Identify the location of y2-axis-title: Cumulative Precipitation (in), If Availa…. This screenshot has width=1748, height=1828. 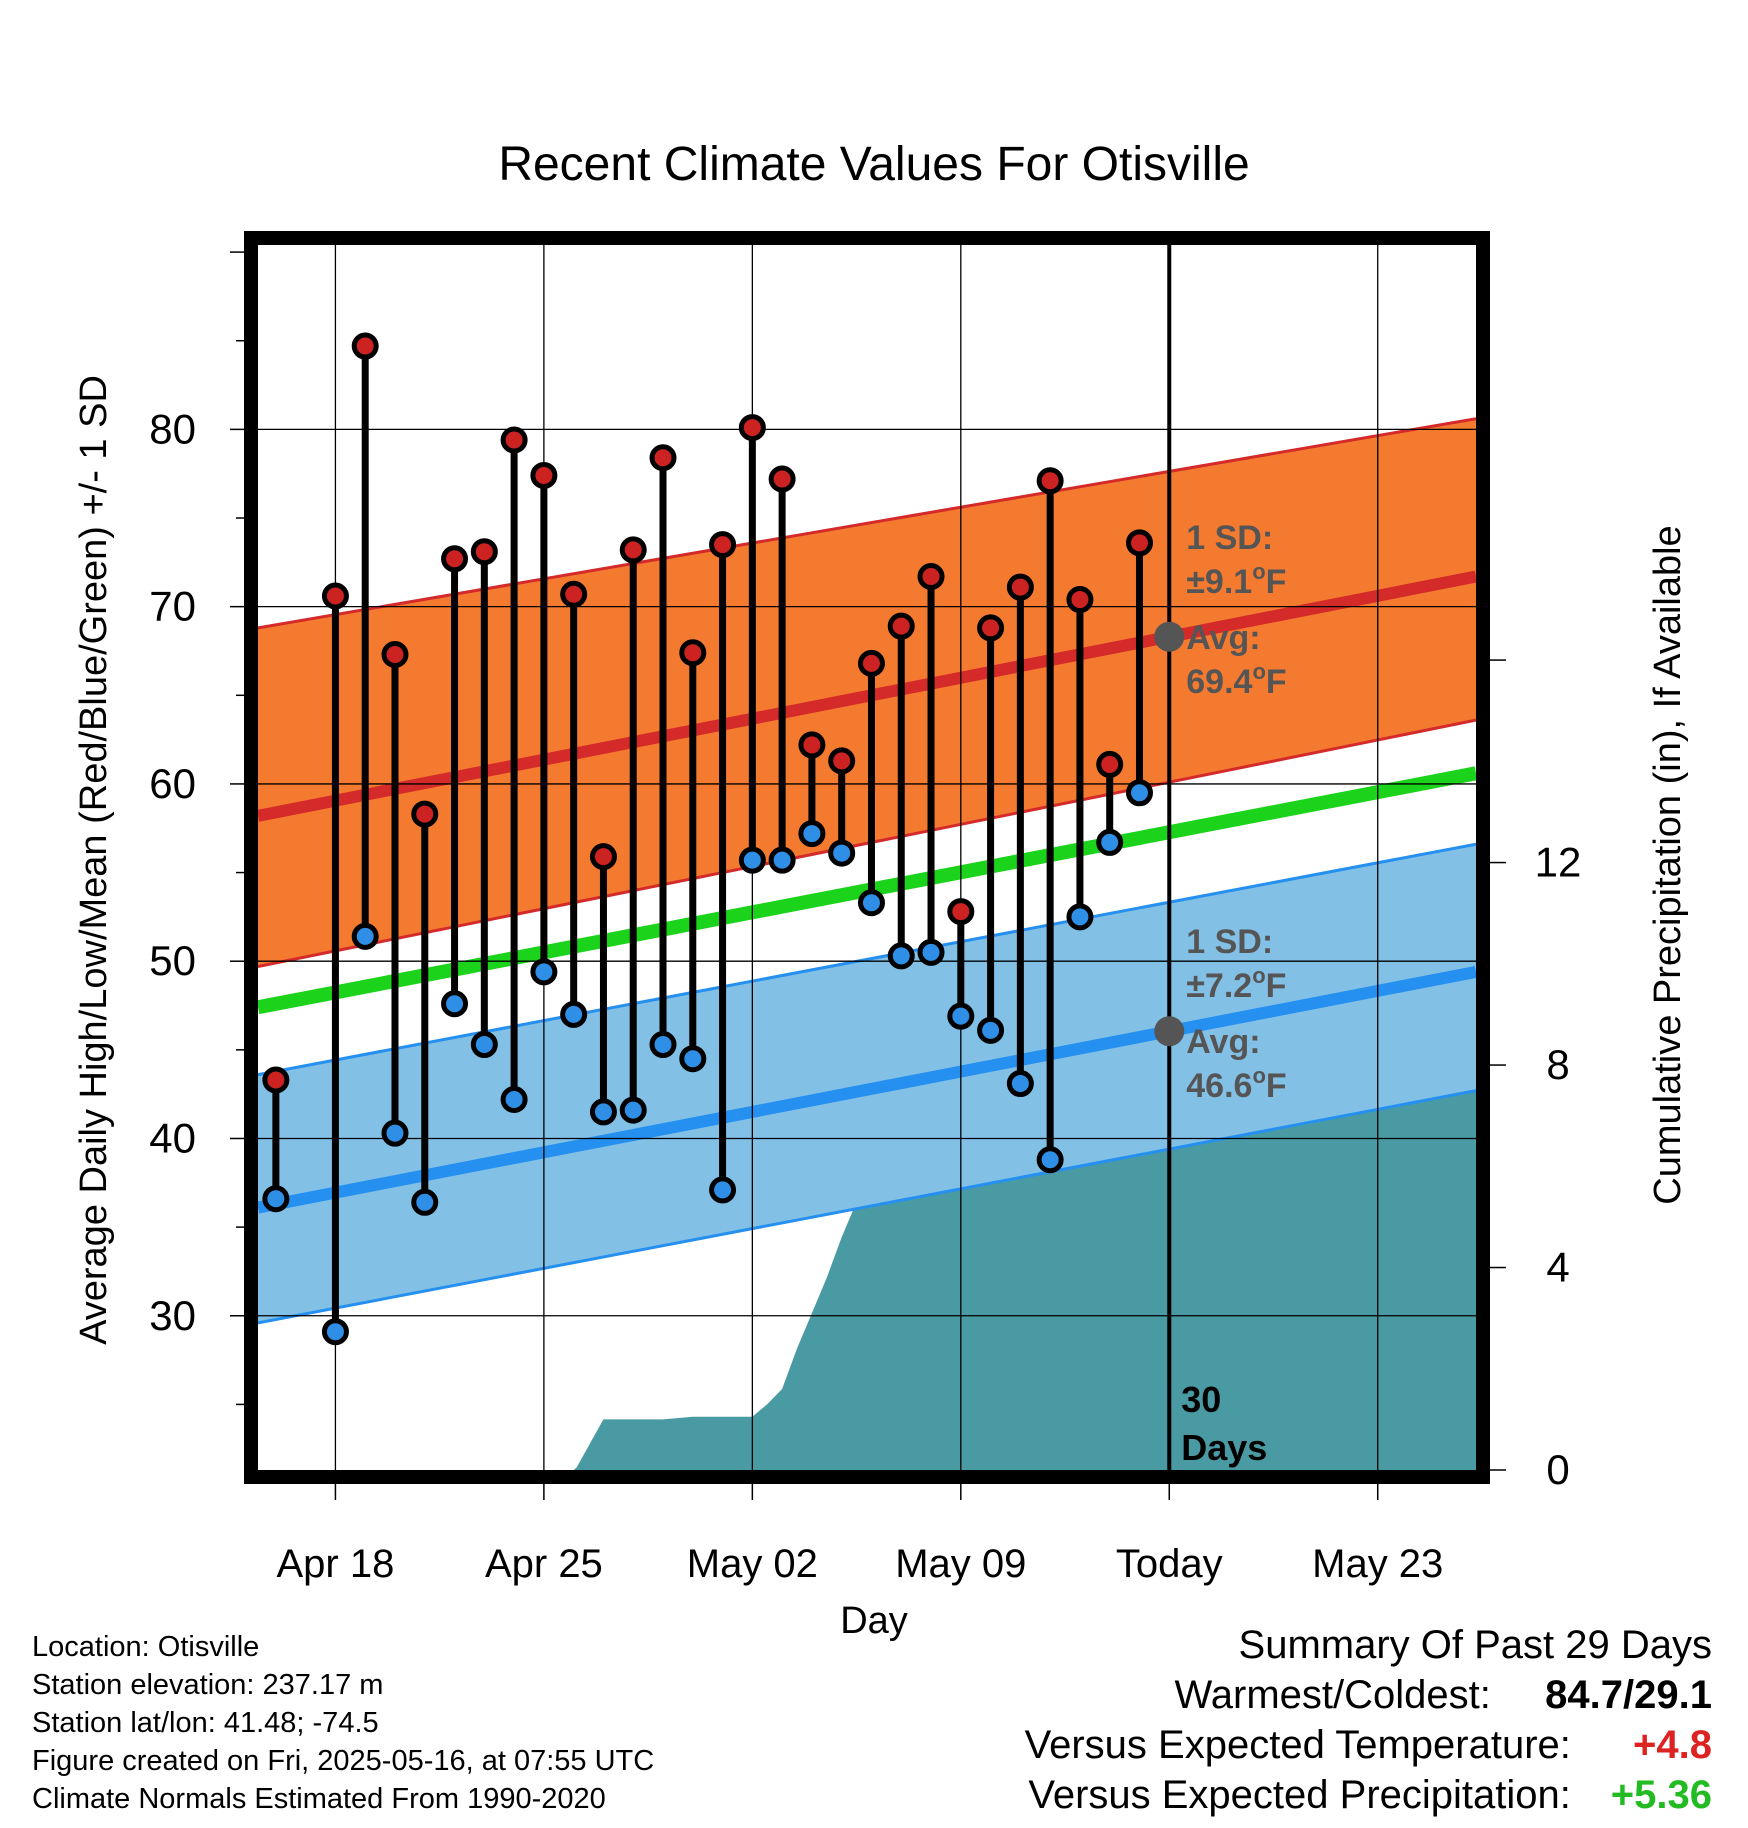
(1668, 864).